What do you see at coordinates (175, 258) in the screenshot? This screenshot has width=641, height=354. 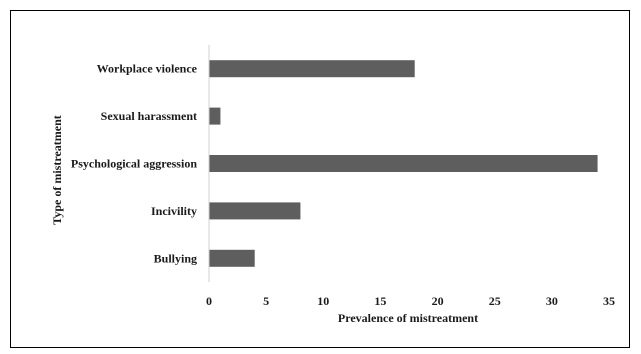 I see `category-label: Bullying` at bounding box center [175, 258].